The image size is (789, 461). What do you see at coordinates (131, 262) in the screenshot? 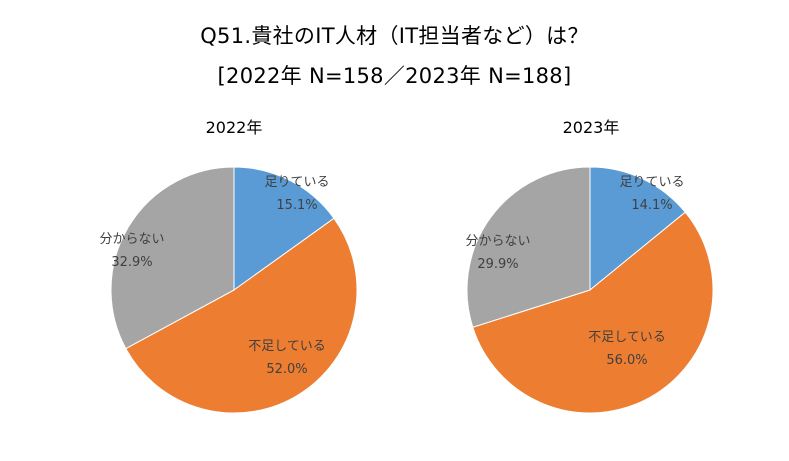
I see `slice-value-label-unknown: 32.9%` at bounding box center [131, 262].